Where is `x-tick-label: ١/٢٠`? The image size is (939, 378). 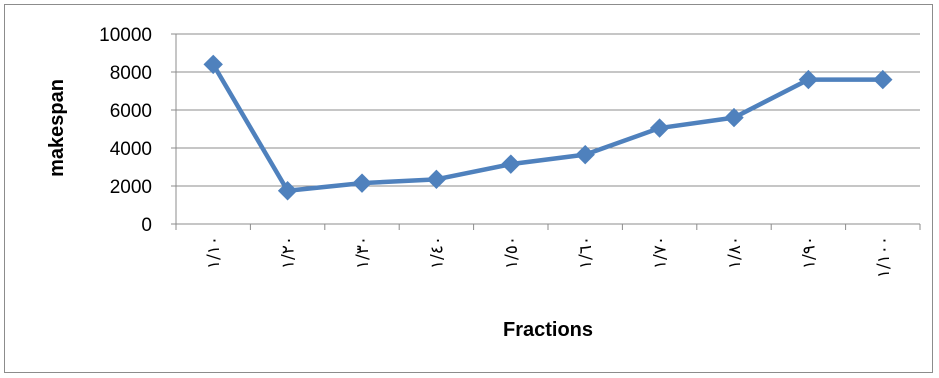 x-tick-label: ١/٢٠ is located at coordinates (289, 252).